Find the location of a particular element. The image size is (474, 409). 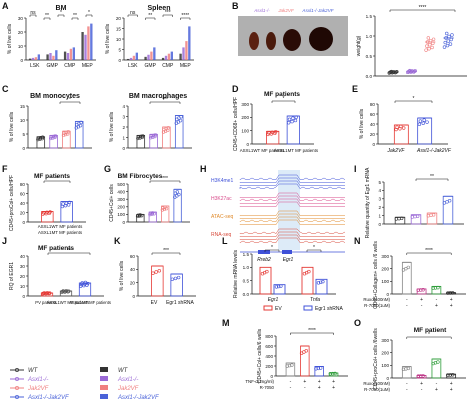

panel-letter: J is located at coordinates (4, 241).